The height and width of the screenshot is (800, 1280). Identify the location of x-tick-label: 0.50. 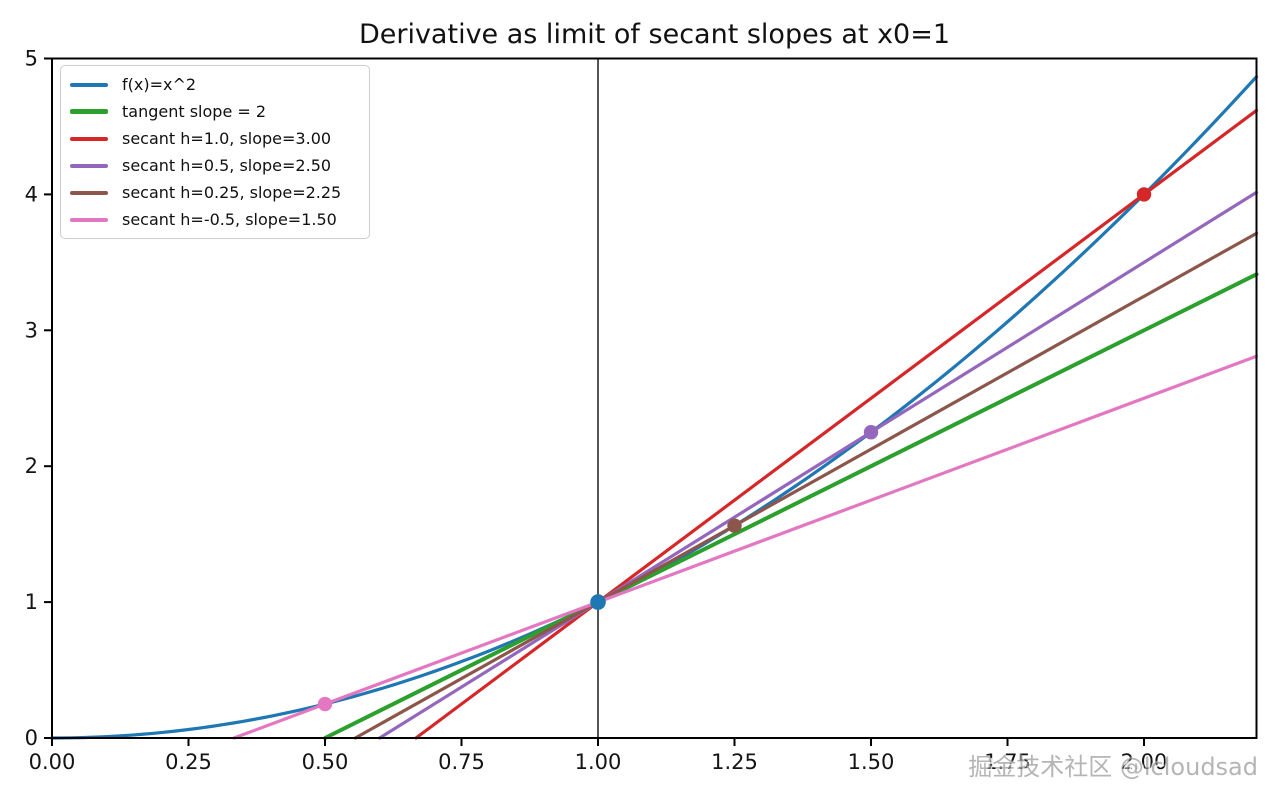
(325, 762).